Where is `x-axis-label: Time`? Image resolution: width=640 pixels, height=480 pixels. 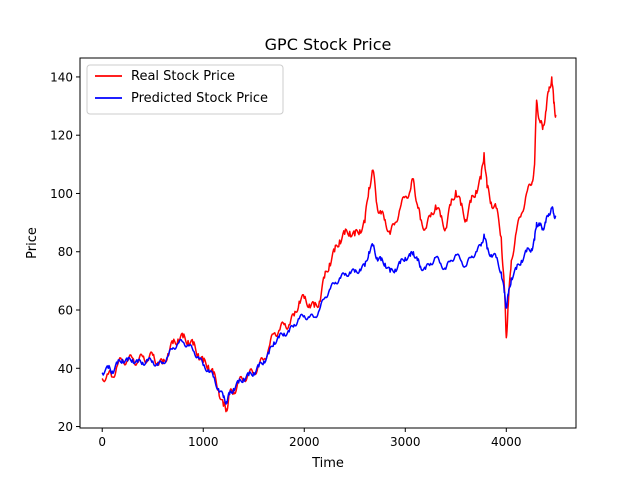
x-axis-label: Time is located at coordinates (327, 463).